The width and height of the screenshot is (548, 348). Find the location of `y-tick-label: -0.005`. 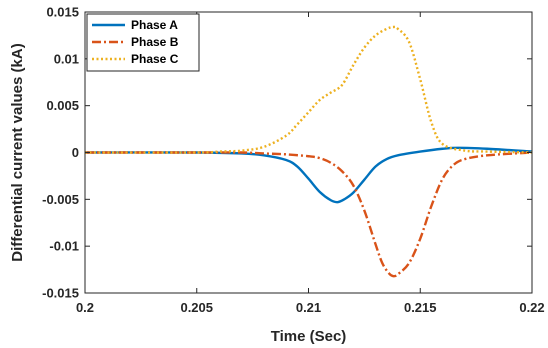

y-tick-label: -0.005 is located at coordinates (60, 199).